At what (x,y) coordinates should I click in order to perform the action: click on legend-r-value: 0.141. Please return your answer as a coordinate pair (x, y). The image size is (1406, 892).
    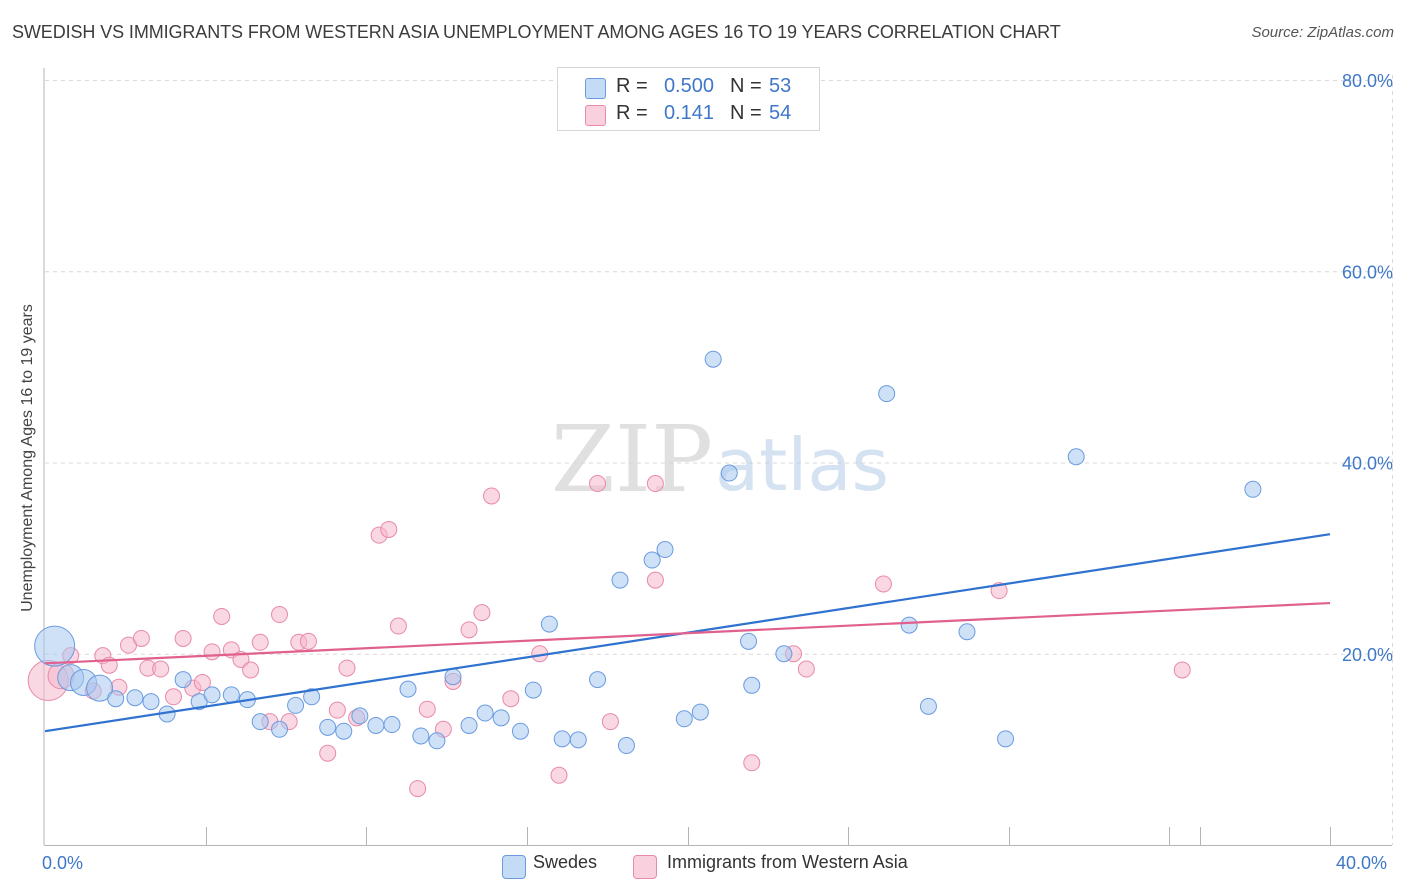
    Looking at the image, I should click on (688, 113).